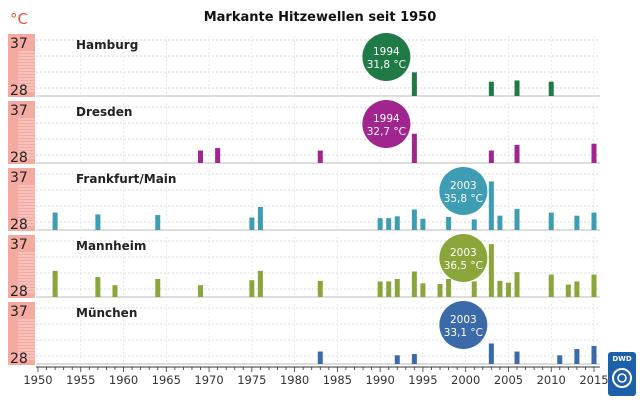 The width and height of the screenshot is (640, 402). Describe the element at coordinates (465, 380) in the screenshot. I see `x-tick-label: 2000` at that location.